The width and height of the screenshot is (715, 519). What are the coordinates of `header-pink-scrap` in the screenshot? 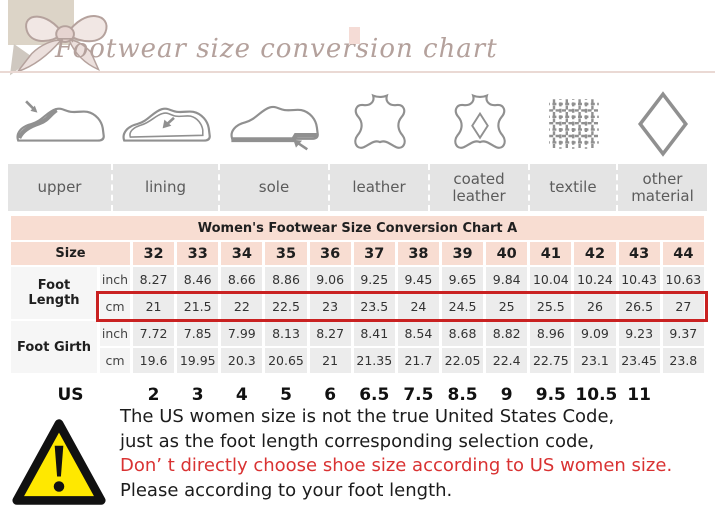 It's located at (354, 35).